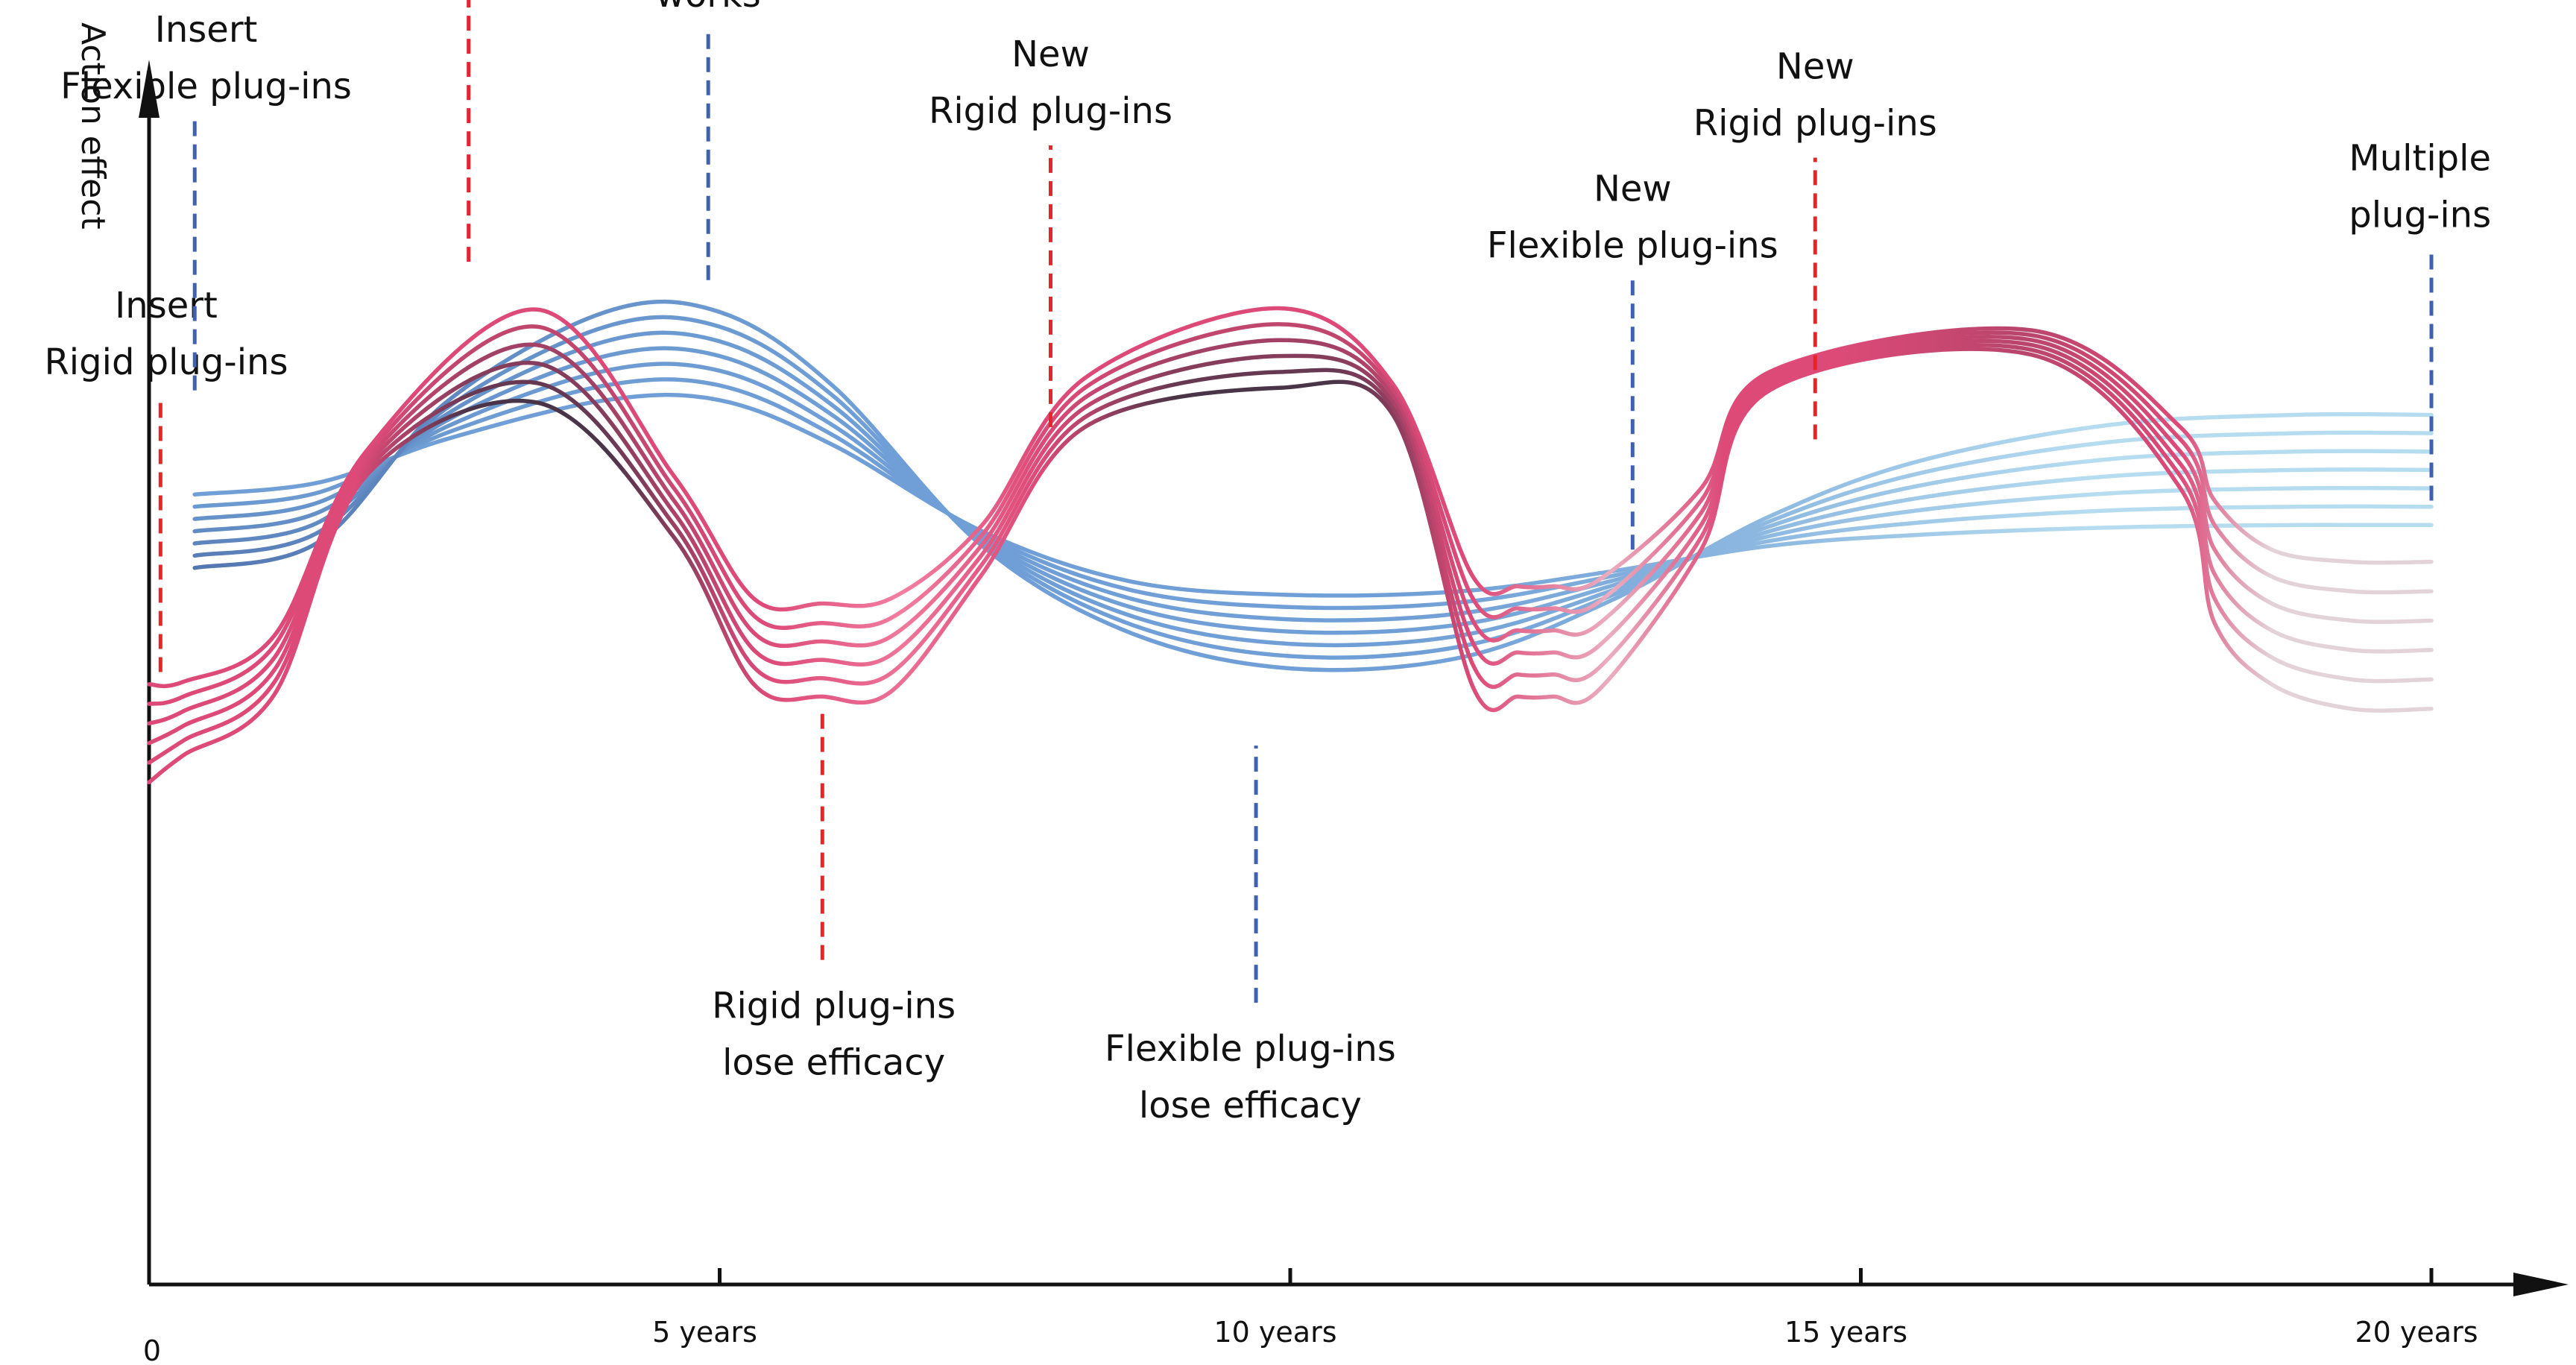 The height and width of the screenshot is (1365, 2576). Describe the element at coordinates (709, 8) in the screenshot. I see `marker-label-flexible-works: works` at that location.